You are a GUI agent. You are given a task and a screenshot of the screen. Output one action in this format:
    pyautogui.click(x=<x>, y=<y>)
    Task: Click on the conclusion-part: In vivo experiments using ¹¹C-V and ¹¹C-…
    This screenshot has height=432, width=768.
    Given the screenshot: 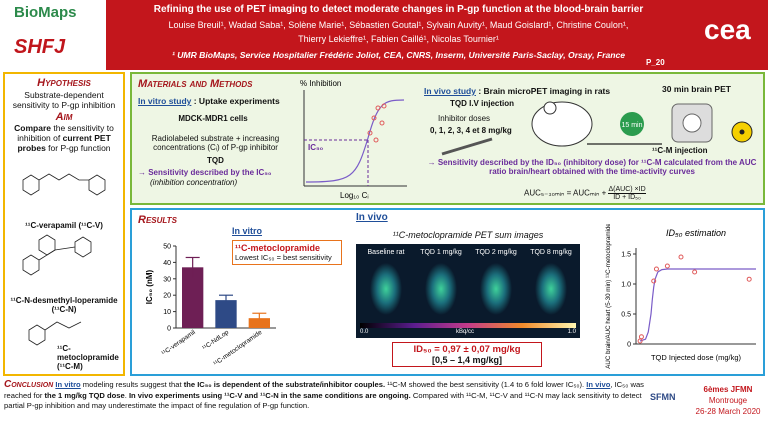 What is the action you would take?
    pyautogui.click(x=269, y=395)
    